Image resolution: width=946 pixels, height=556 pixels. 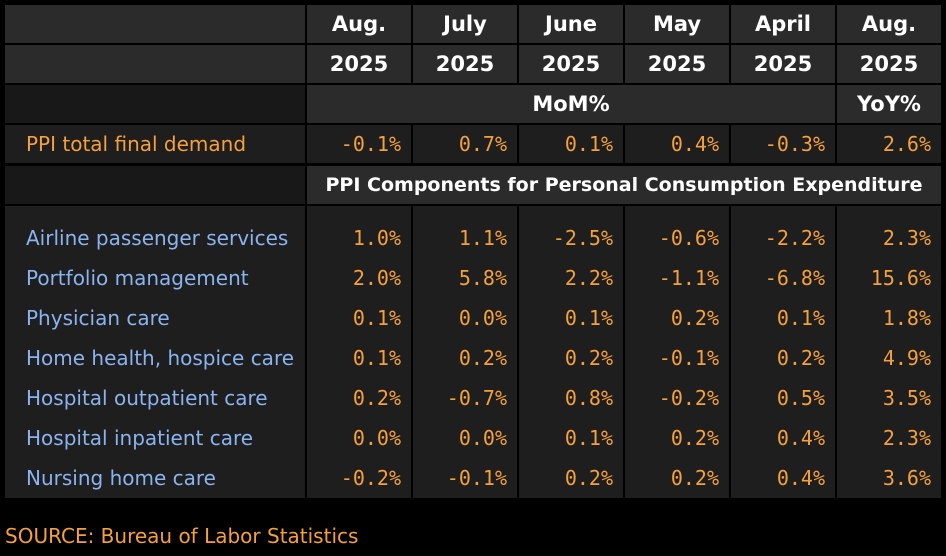 I want to click on component-row: Physician care 0.1% 0.0% 0.1% 0.2% 0.1% 1.8%, so click(x=473, y=318).